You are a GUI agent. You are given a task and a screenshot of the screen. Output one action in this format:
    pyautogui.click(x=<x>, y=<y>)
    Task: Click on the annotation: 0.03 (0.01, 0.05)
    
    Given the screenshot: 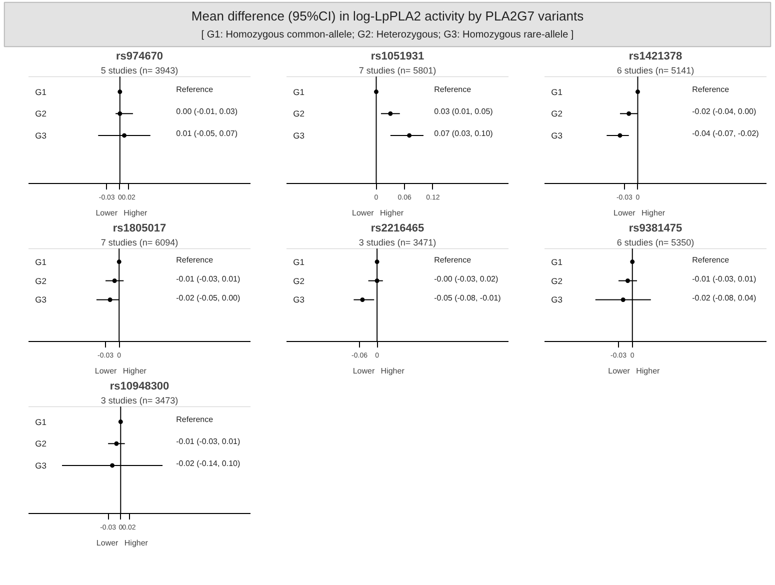 What is the action you would take?
    pyautogui.click(x=464, y=111)
    